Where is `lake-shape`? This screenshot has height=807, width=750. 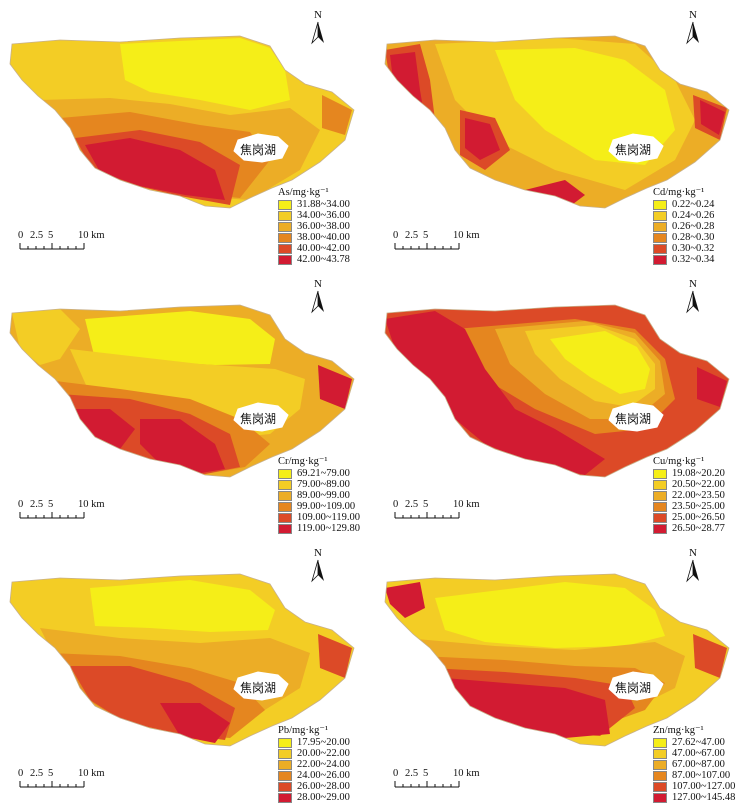
lake-shape is located at coordinates (261, 686).